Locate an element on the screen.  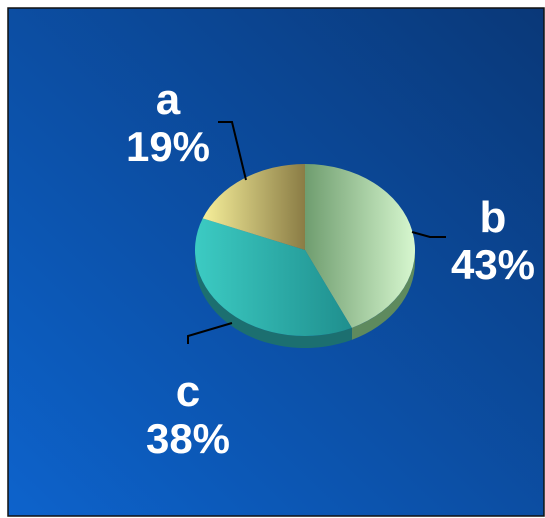
slice-percent-b: 43% is located at coordinates (493, 264).